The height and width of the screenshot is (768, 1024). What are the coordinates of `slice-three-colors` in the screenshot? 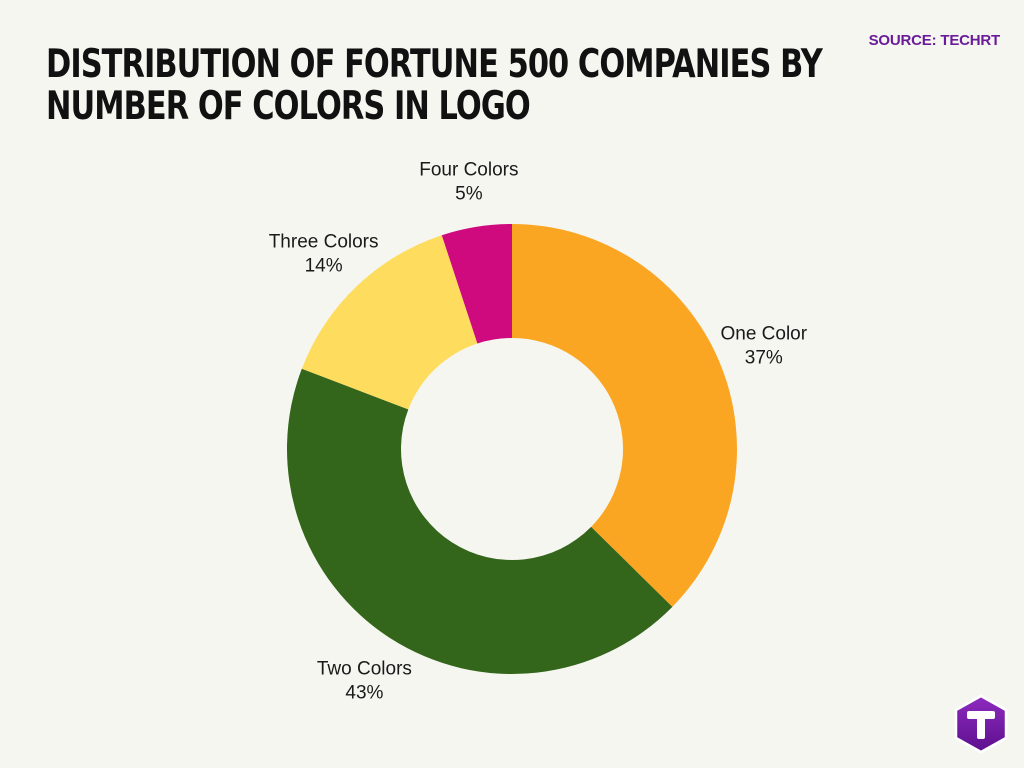 It's located at (389, 322).